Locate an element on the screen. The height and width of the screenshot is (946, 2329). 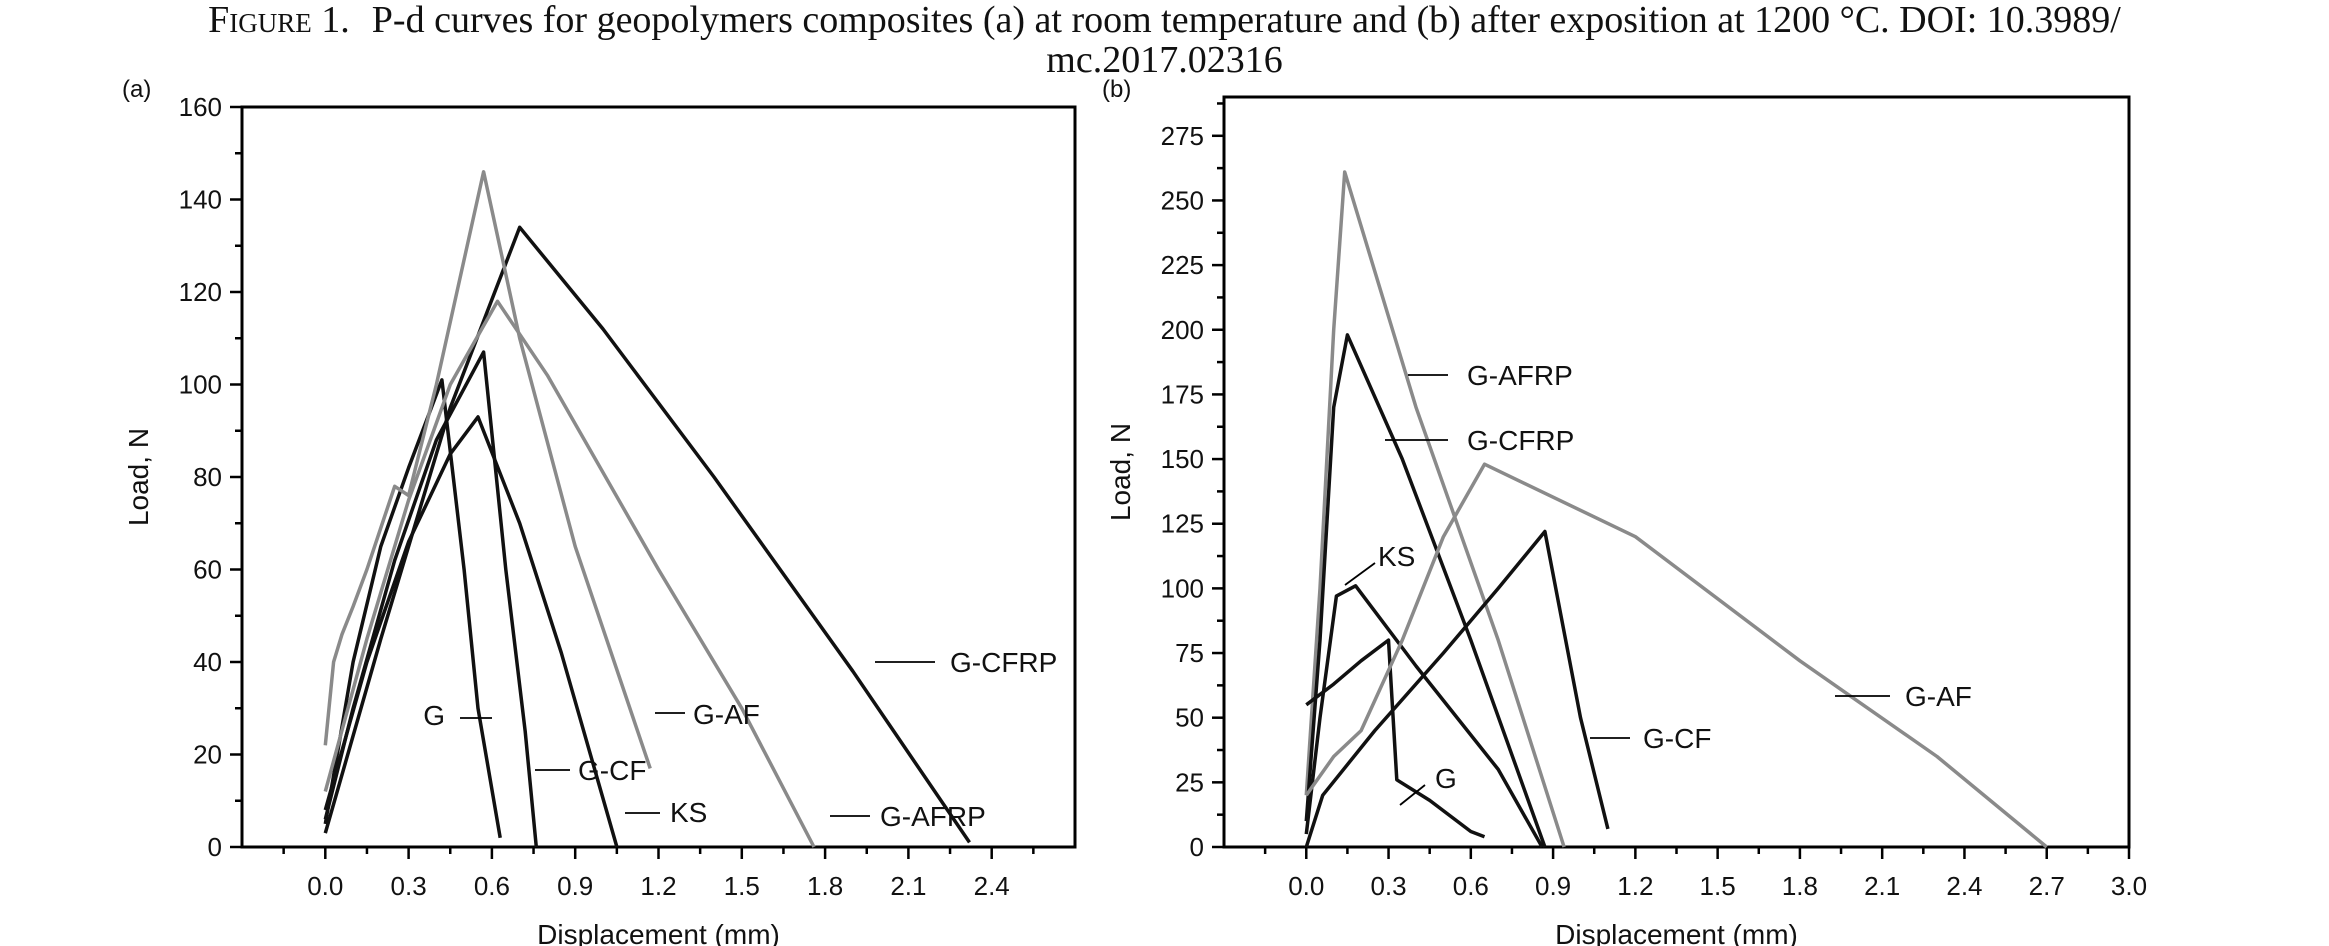
x-tick-label-b: 1.8 is located at coordinates (1800, 886).